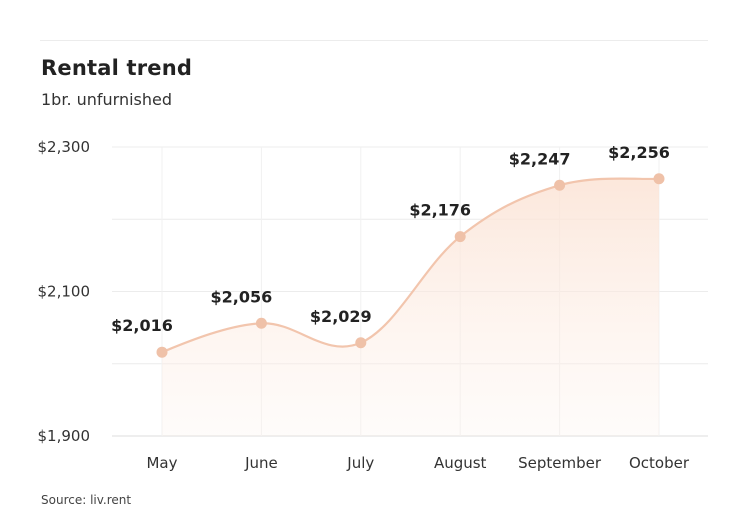 The height and width of the screenshot is (525, 750). Describe the element at coordinates (86, 500) in the screenshot. I see `source-note: Source: liv.rent` at that location.